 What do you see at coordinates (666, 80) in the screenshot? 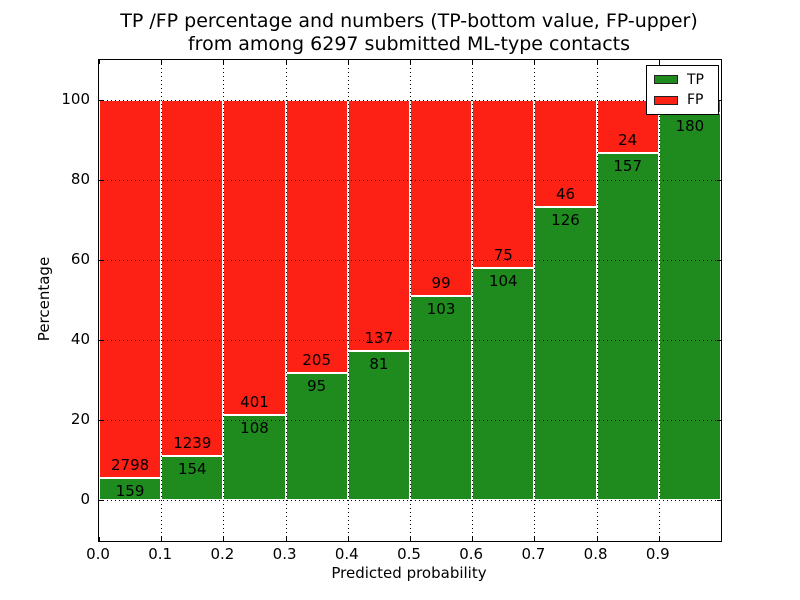
I see `legend-swatch-tp-icon` at bounding box center [666, 80].